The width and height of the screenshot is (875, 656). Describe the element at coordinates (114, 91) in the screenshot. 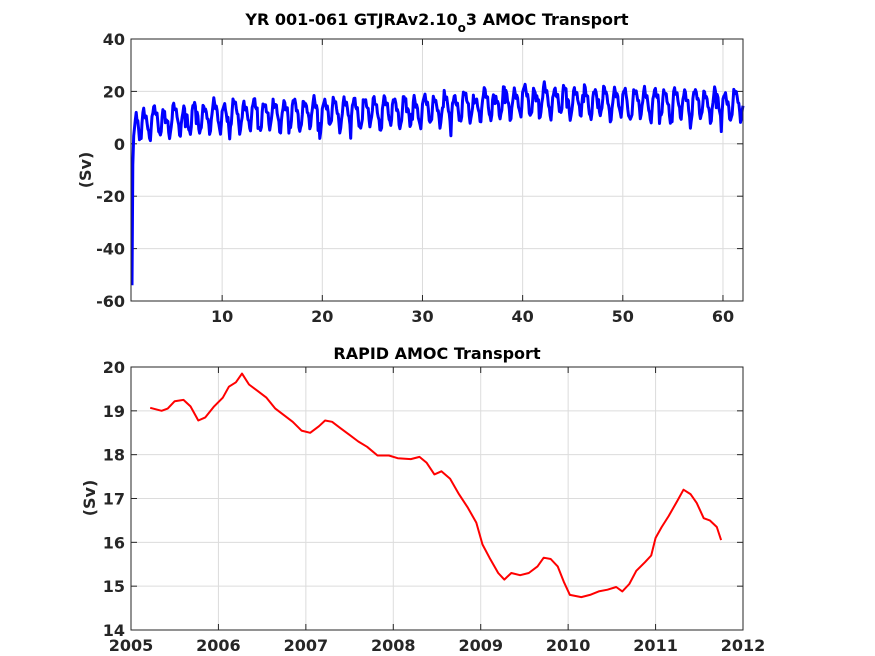

I see `top-chart-y-tick-label: 20` at that location.